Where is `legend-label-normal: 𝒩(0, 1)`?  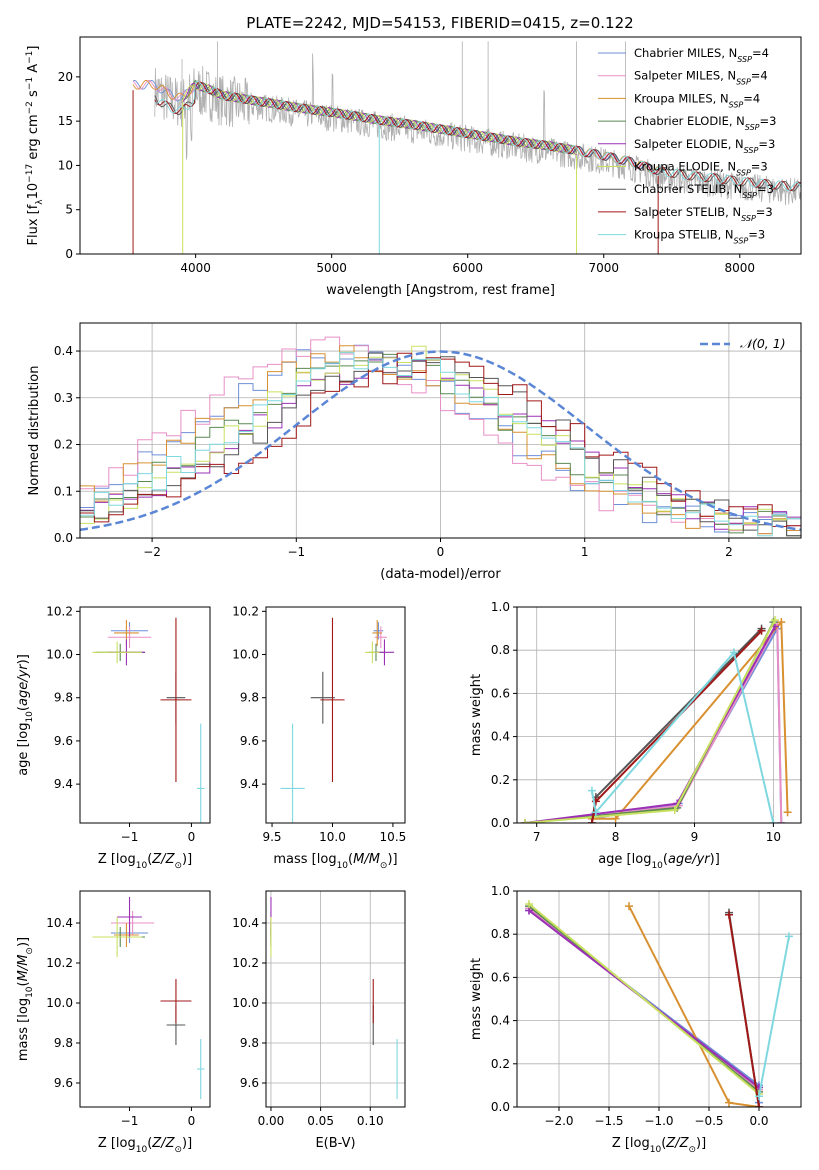
legend-label-normal: 𝒩(0, 1) is located at coordinates (763, 343).